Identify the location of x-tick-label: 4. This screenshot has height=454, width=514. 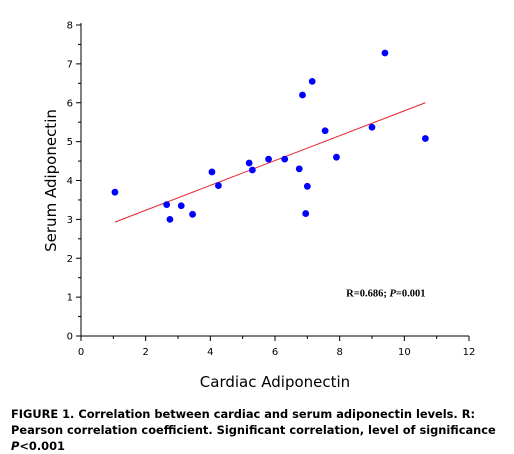
(210, 352).